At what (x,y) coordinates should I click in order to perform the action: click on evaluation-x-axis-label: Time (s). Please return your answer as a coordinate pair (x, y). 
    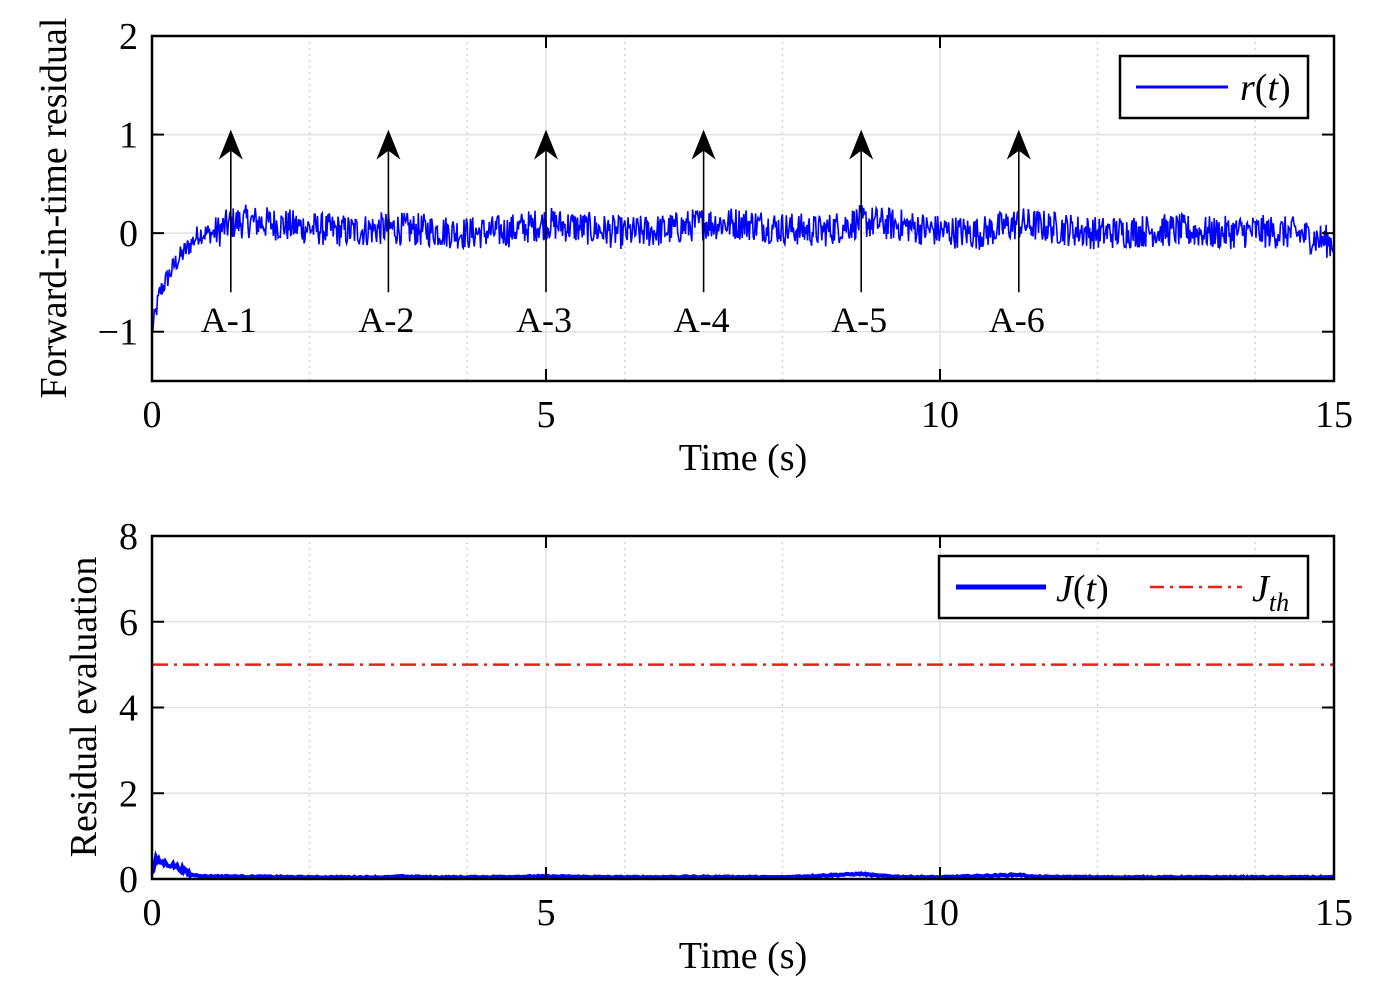
    Looking at the image, I should click on (743, 956).